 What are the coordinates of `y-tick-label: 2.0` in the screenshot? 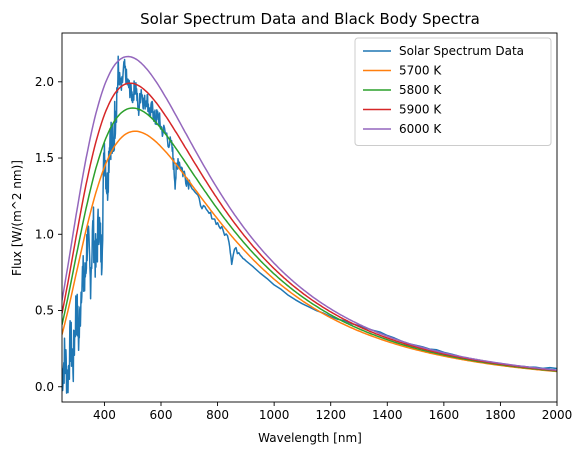 It's located at (44, 82).